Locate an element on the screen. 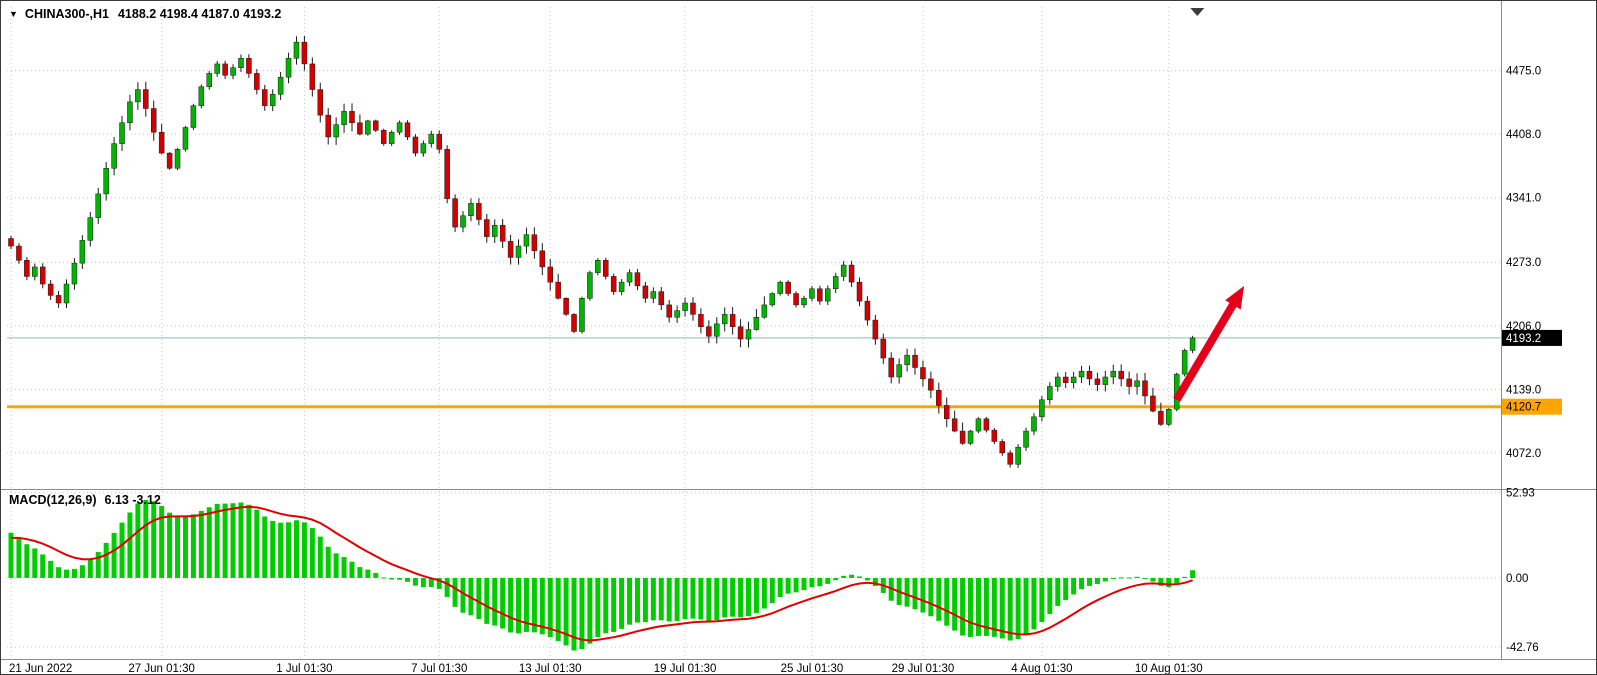  svg-text: 4139.0 is located at coordinates (1523, 390).